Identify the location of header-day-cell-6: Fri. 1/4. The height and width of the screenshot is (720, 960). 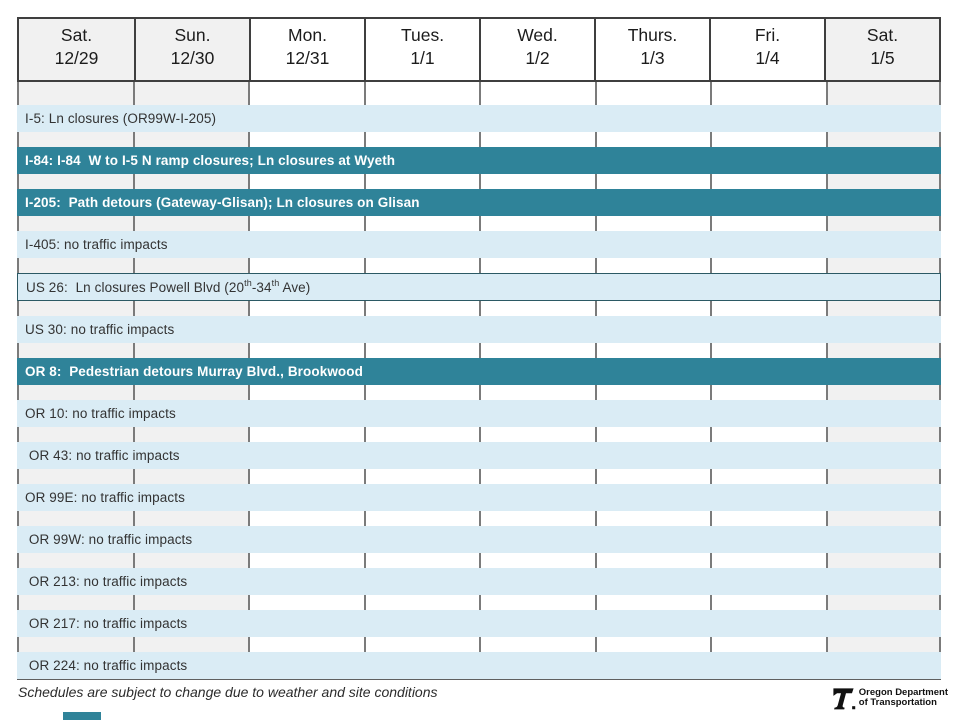
(766, 49).